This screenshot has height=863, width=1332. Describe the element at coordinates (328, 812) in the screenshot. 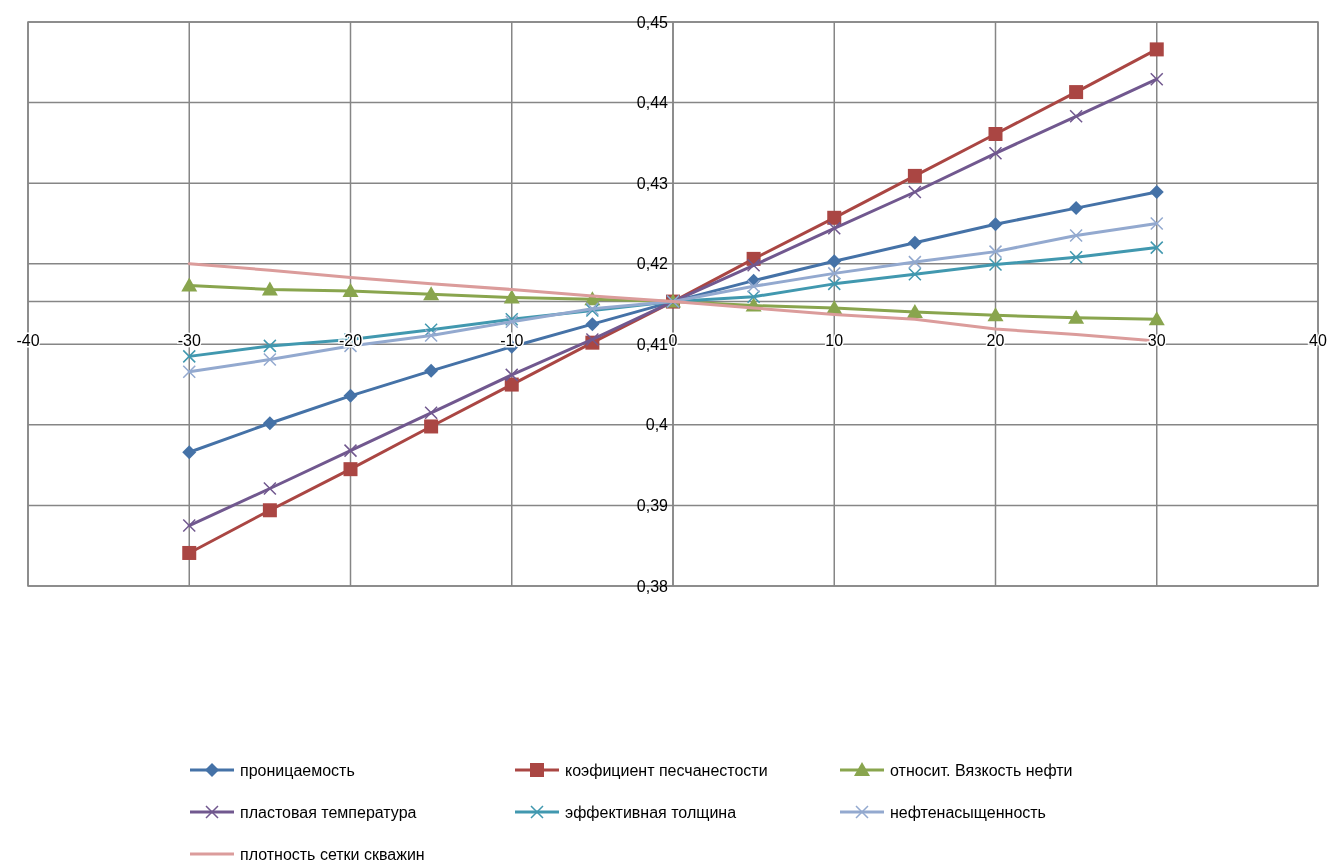

I see `legend-label: пластовая температура` at that location.